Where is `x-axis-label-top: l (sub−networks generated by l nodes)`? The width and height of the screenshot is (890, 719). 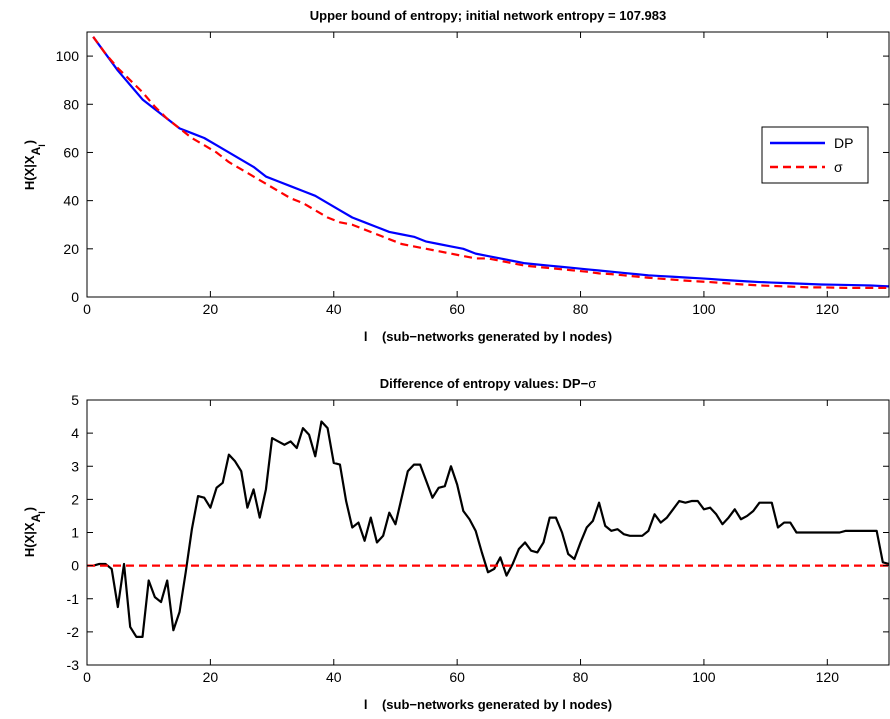
x-axis-label-top: l (sub−networks generated by l nodes) is located at coordinates (488, 336).